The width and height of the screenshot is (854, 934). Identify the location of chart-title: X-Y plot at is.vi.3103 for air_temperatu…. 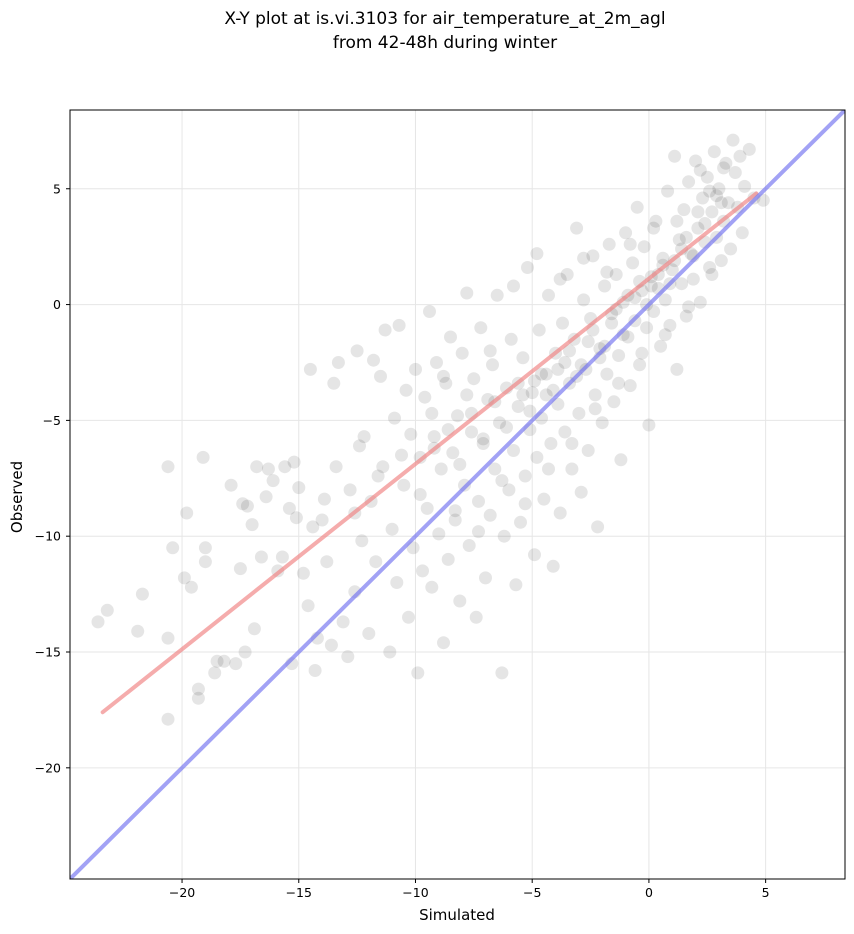
(444, 19).